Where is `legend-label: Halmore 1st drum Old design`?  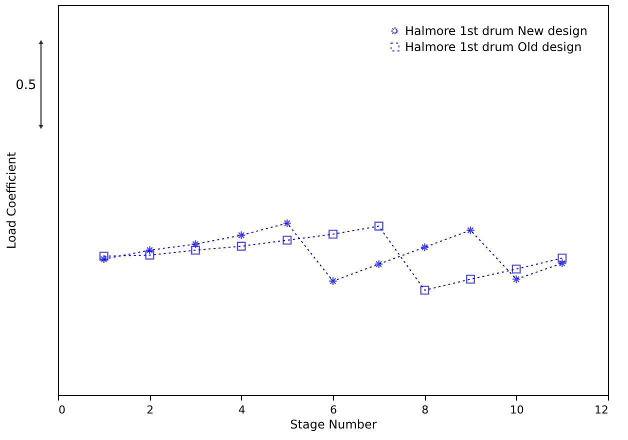
legend-label: Halmore 1st drum Old design is located at coordinates (493, 47).